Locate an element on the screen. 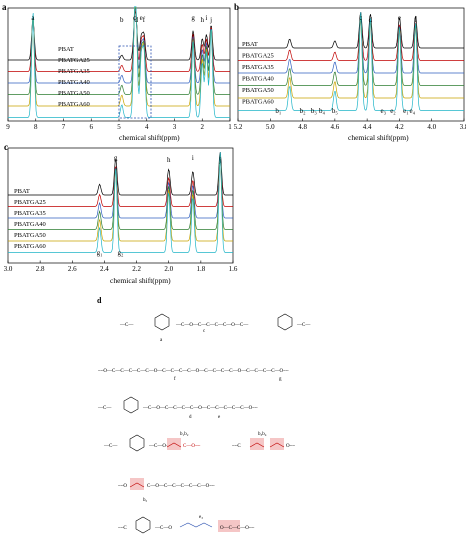  structure-row-3: —C— —C—O—C—C—C—C—O—C—C—C—C—C—O~~ d e is located at coordinates (177, 408).